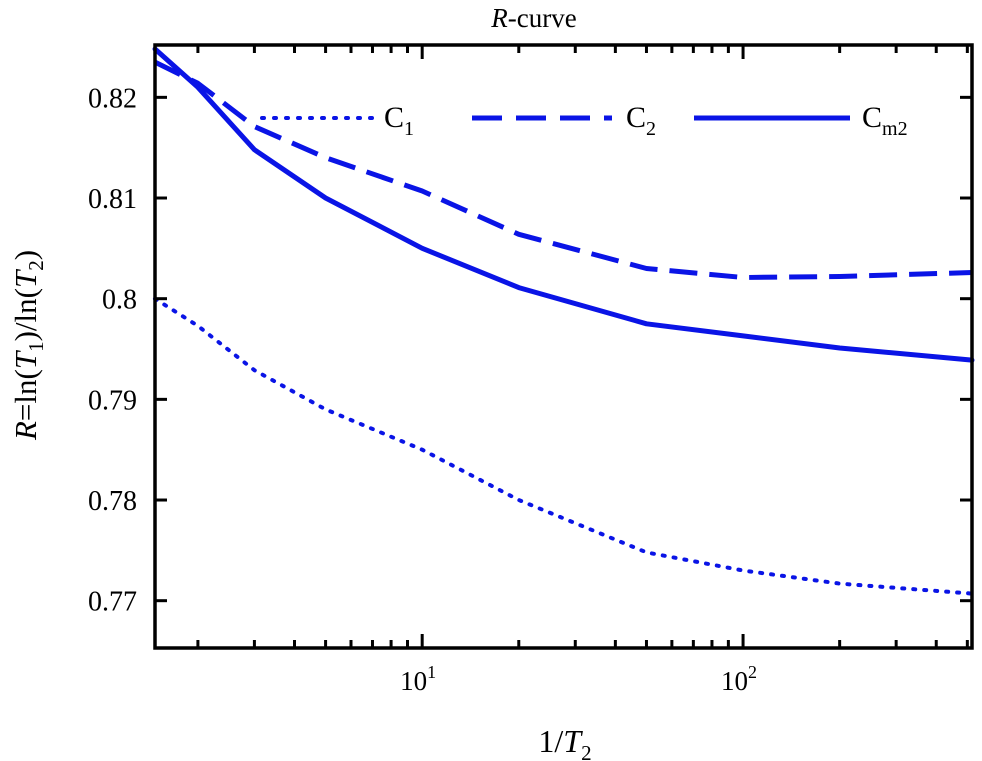  Describe the element at coordinates (885, 120) in the screenshot. I see `legend-label-cm2: Cm2` at that location.